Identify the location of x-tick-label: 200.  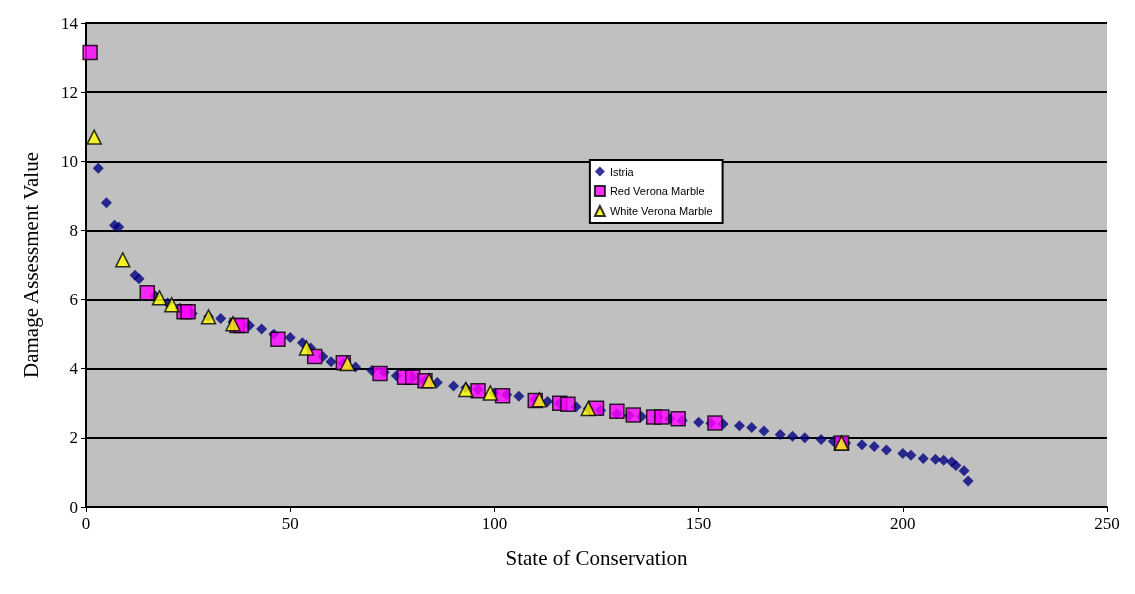
(903, 523).